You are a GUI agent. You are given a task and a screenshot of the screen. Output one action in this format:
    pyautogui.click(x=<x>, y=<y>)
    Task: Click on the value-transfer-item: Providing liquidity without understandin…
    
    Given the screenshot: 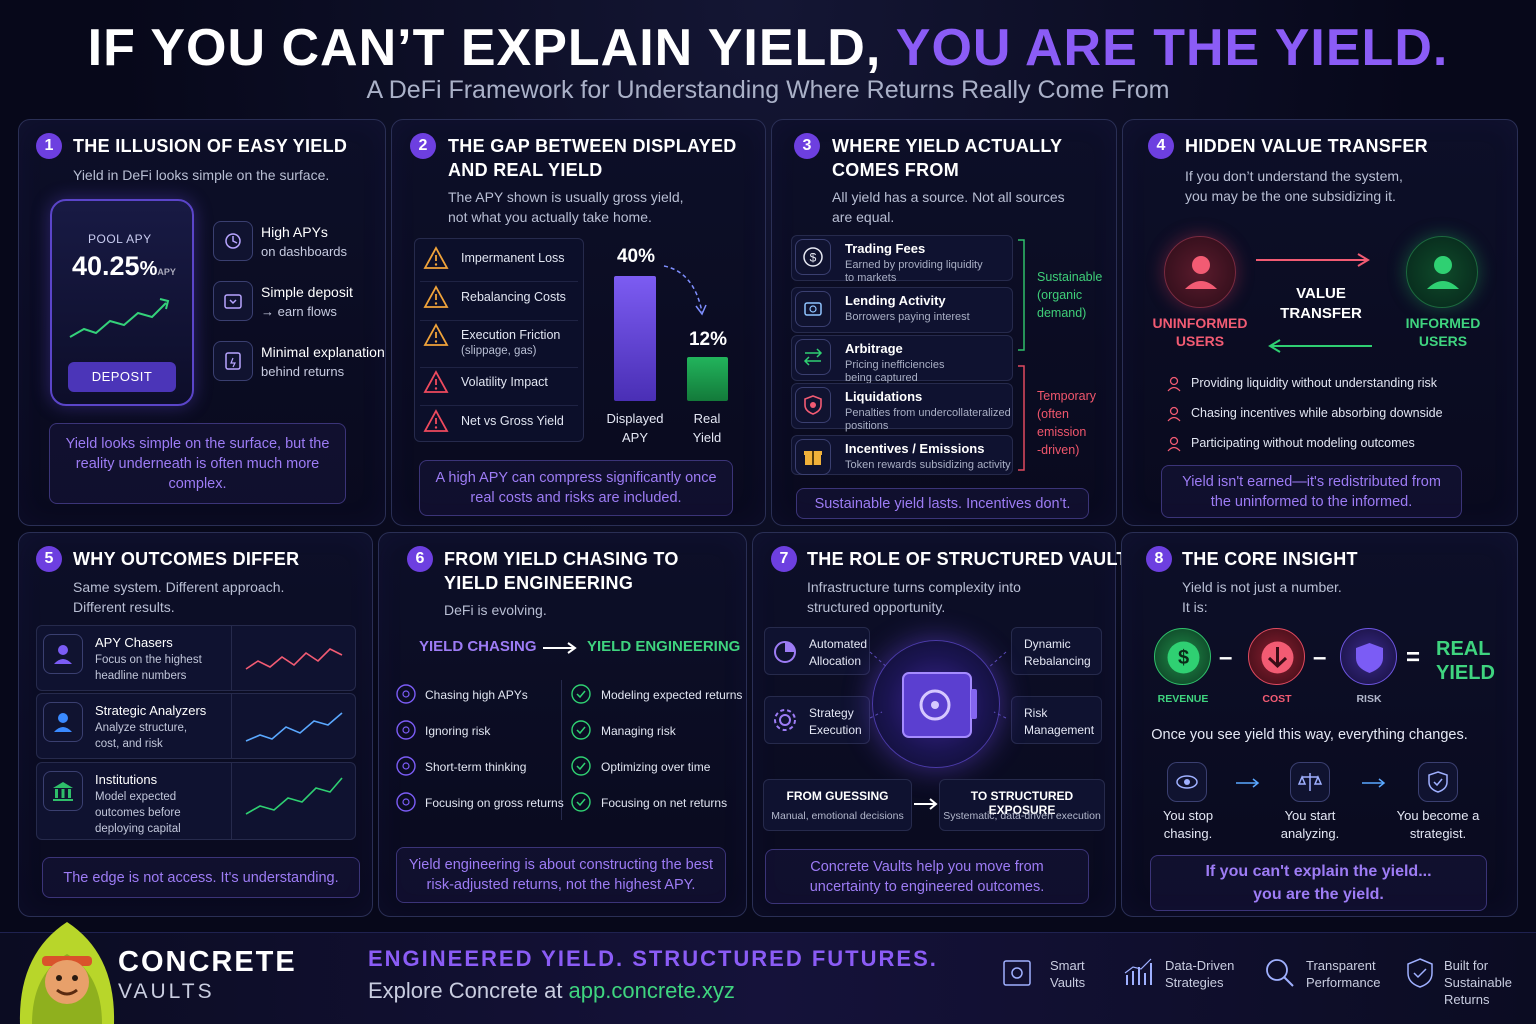 What is the action you would take?
    pyautogui.click(x=1314, y=383)
    